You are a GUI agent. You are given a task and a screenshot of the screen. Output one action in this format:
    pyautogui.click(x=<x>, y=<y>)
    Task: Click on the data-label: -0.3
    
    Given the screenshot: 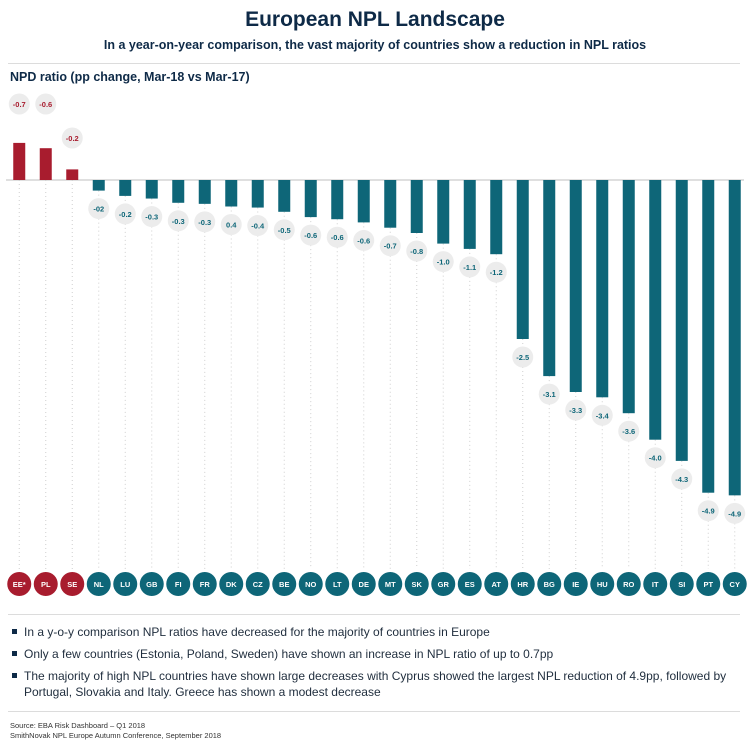 What is the action you would take?
    pyautogui.click(x=178, y=221)
    